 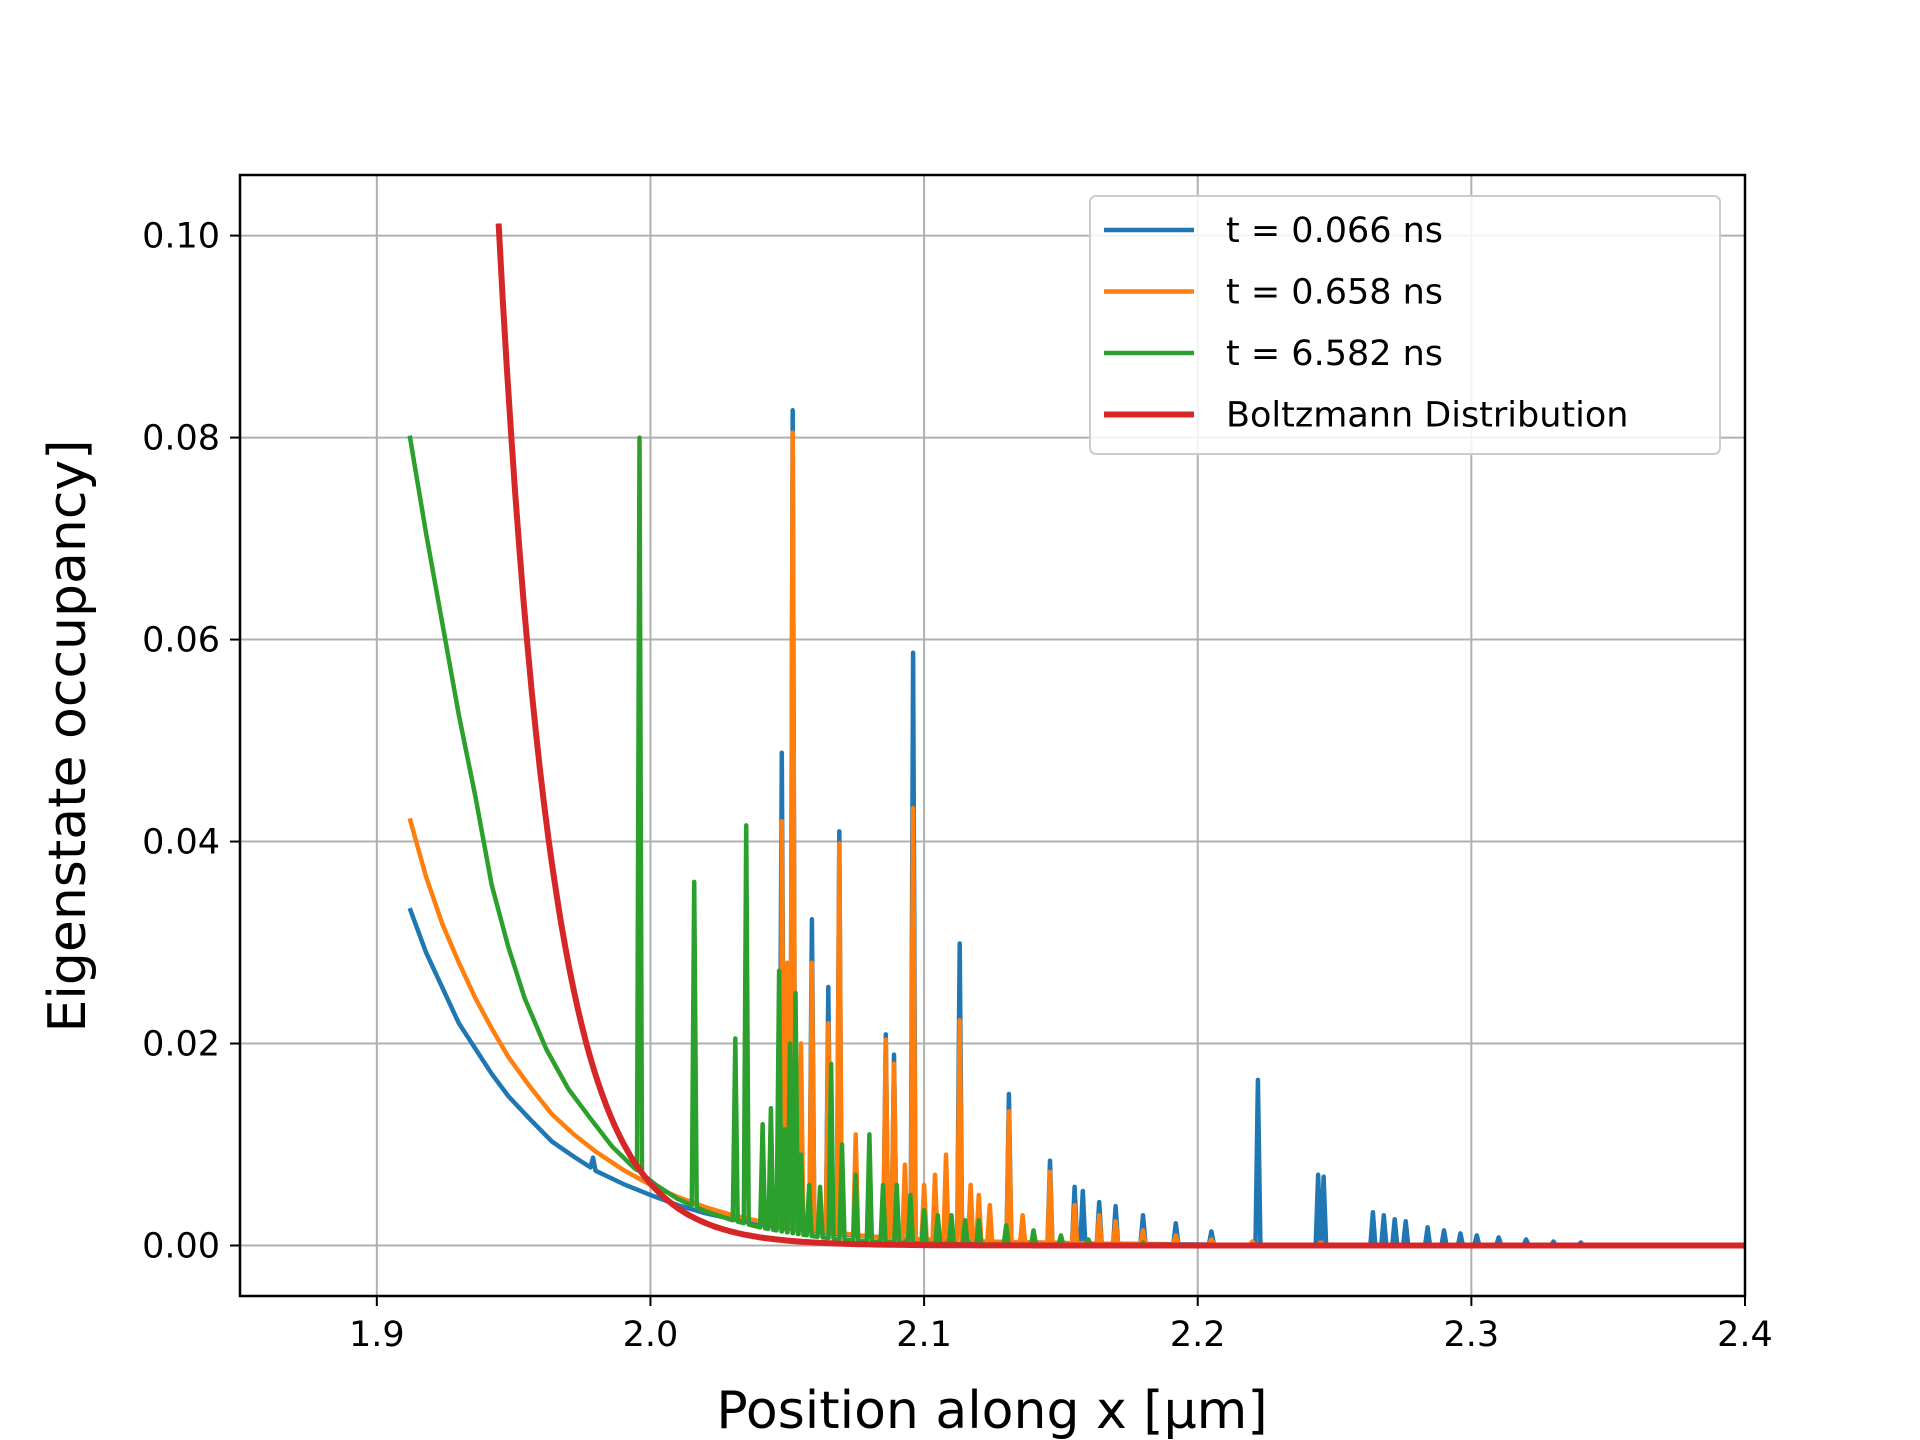 I want to click on y-axis-label: Eigenstate occupancy], so click(x=68, y=736).